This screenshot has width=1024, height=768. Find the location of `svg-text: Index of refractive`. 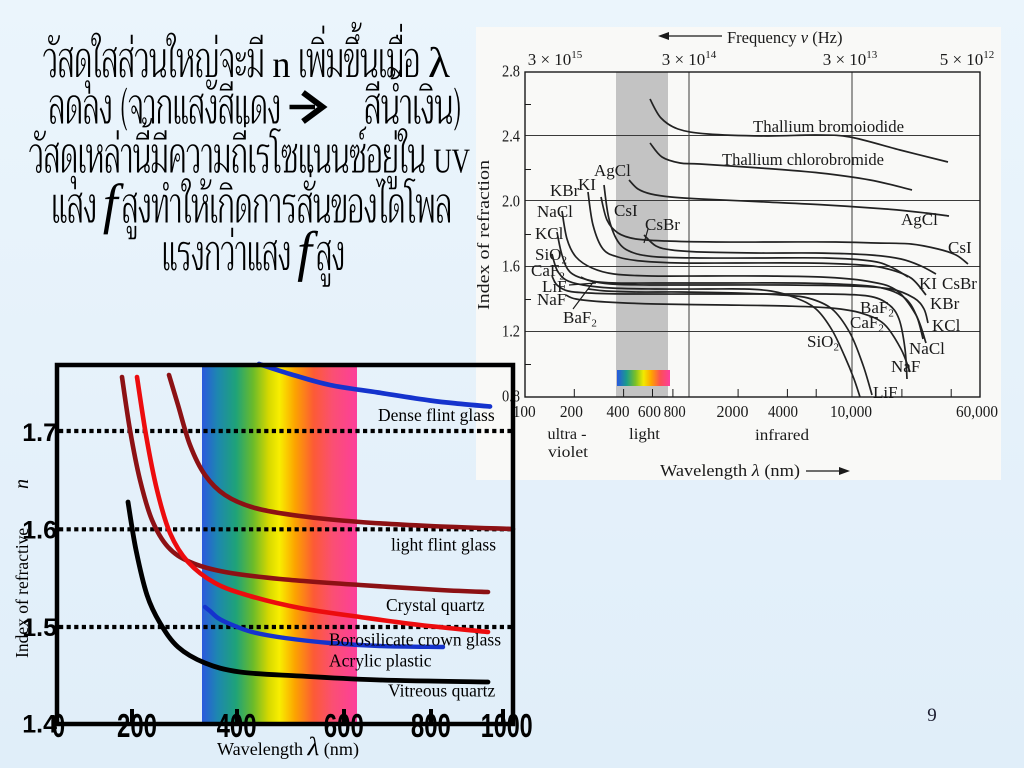

svg-text: Index of refractive is located at coordinates (22, 593).